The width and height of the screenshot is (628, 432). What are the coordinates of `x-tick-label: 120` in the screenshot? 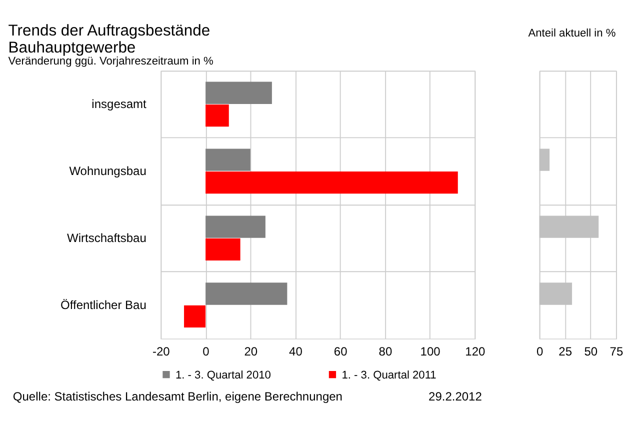 It's located at (475, 351).